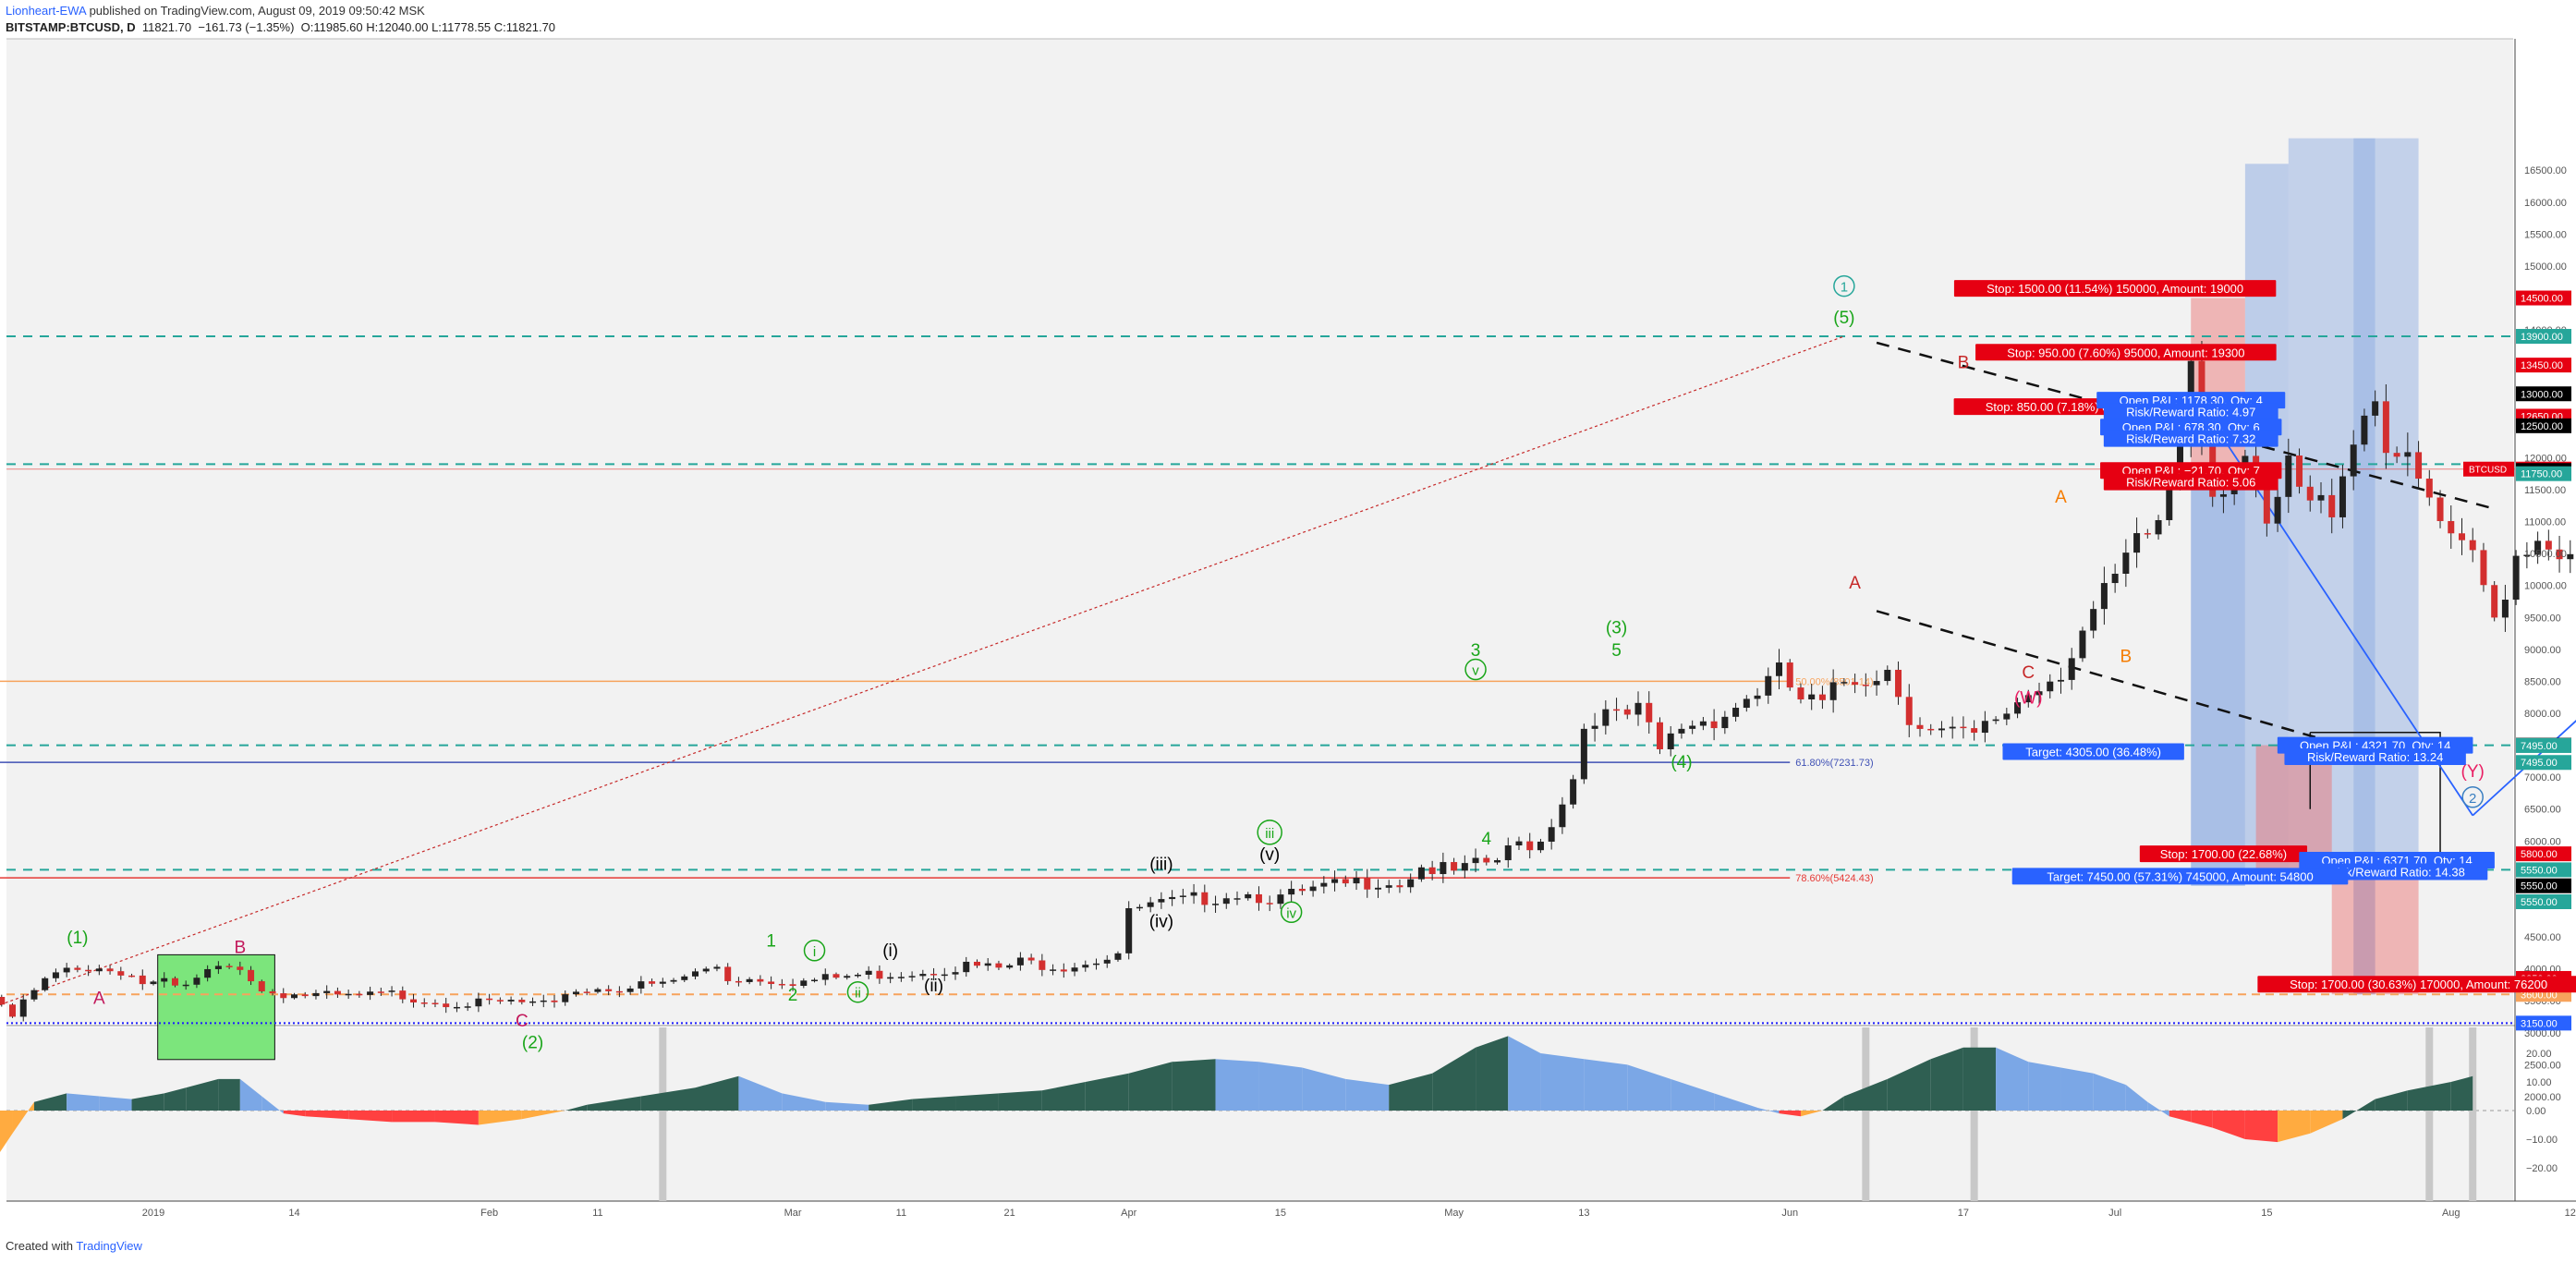 The width and height of the screenshot is (2576, 1263). Describe the element at coordinates (2545, 620) in the screenshot. I see `price-axis` at that location.